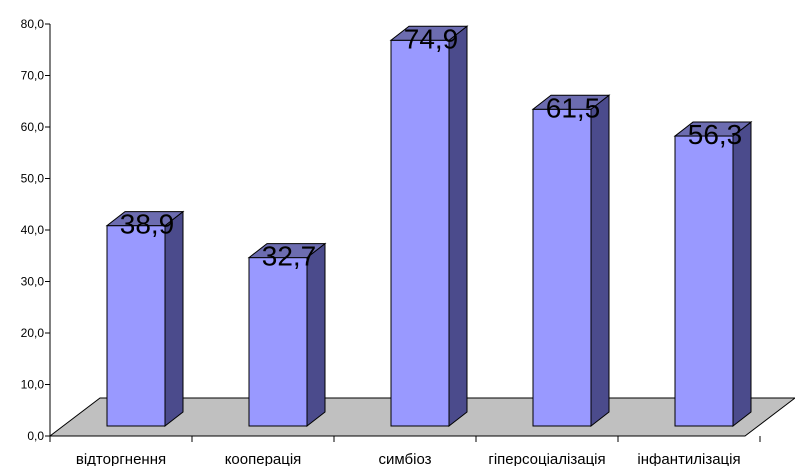 The height and width of the screenshot is (466, 795). I want to click on data-label: 74,9, so click(431, 38).